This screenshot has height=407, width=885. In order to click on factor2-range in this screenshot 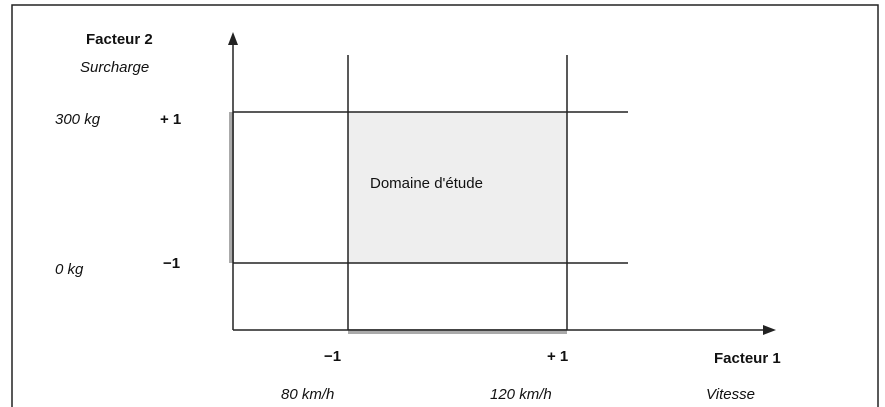, I will do `click(231, 187)`.